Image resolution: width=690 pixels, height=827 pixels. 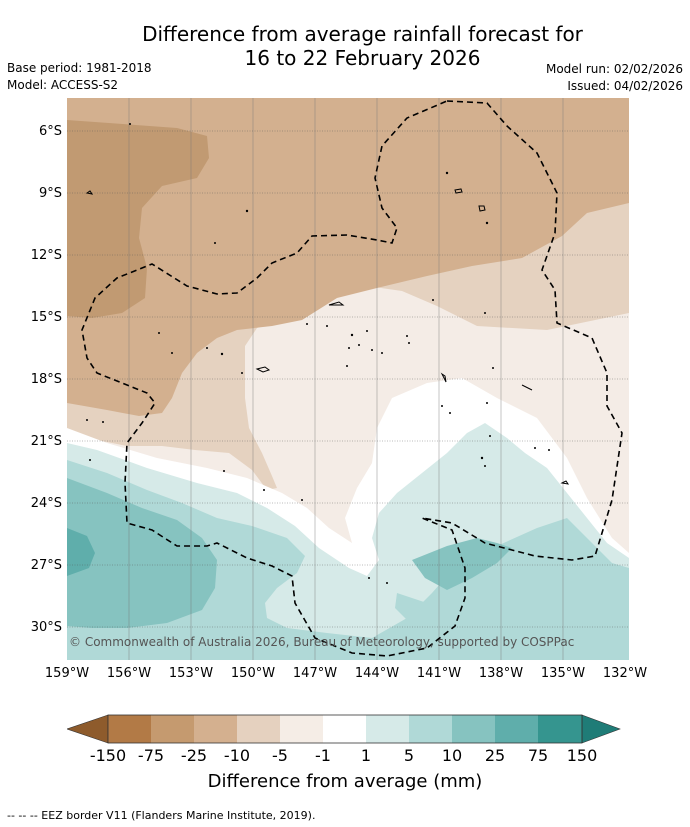 What do you see at coordinates (315, 673) in the screenshot?
I see `lon-label-147w: 147°W` at bounding box center [315, 673].